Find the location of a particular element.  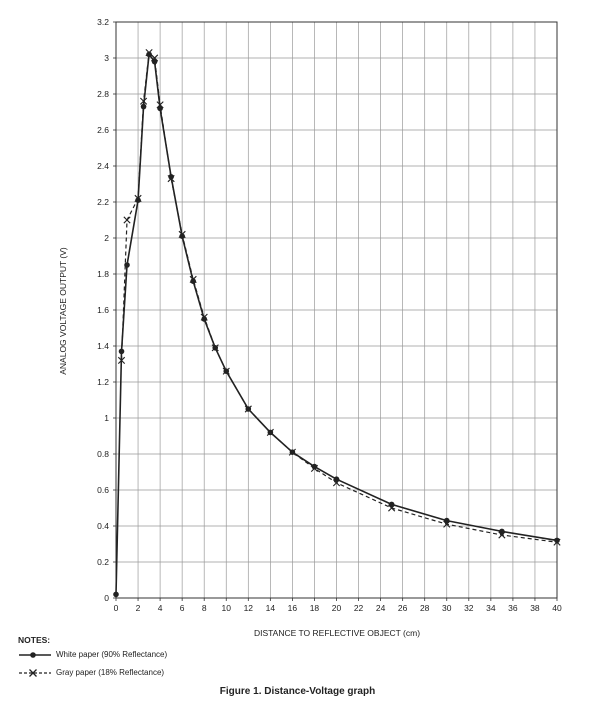

x-tick-label: 14 is located at coordinates (271, 608).